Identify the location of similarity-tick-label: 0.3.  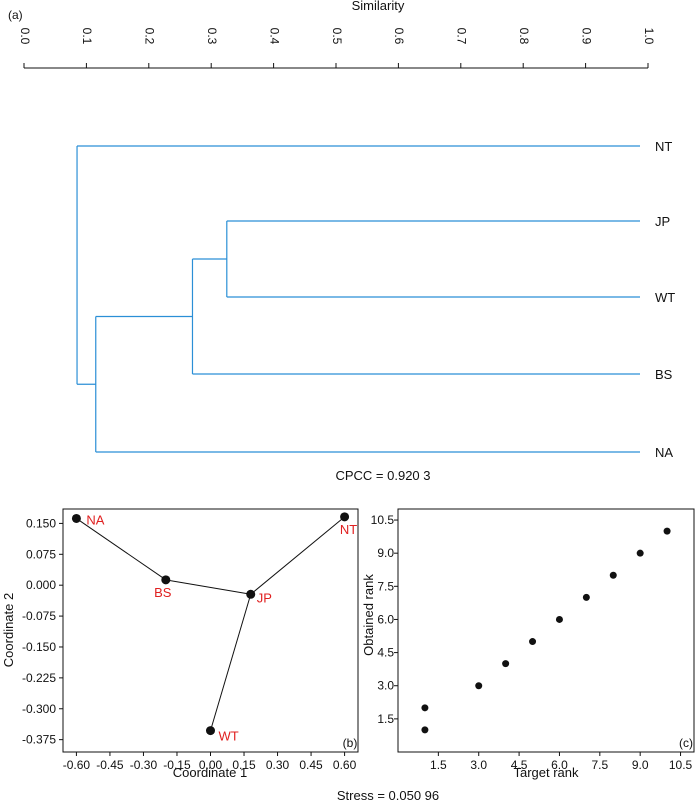
(212, 36).